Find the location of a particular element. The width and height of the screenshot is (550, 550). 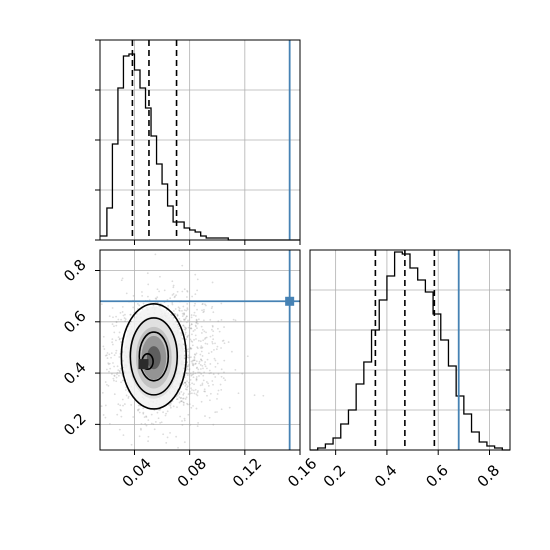

x-tick-label: 0.2 is located at coordinates (335, 476).